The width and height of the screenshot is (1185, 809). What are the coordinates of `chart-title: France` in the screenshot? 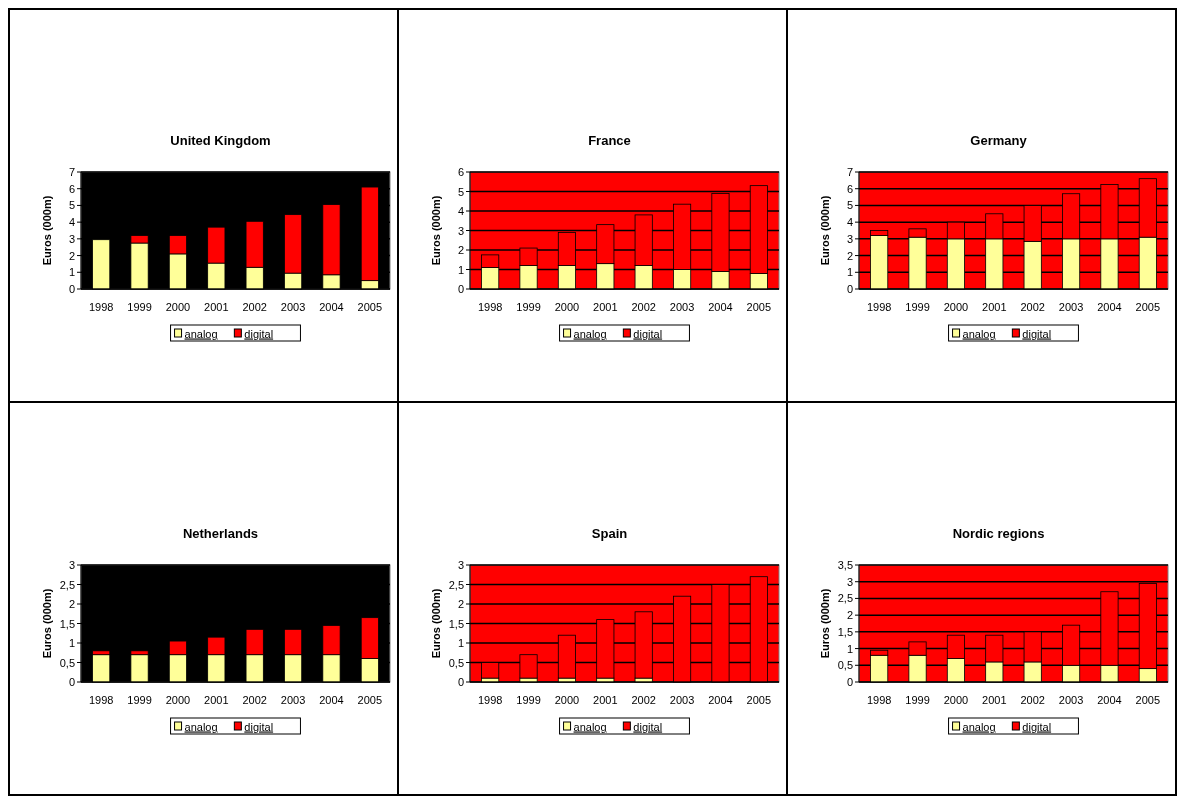 It's located at (609, 140).